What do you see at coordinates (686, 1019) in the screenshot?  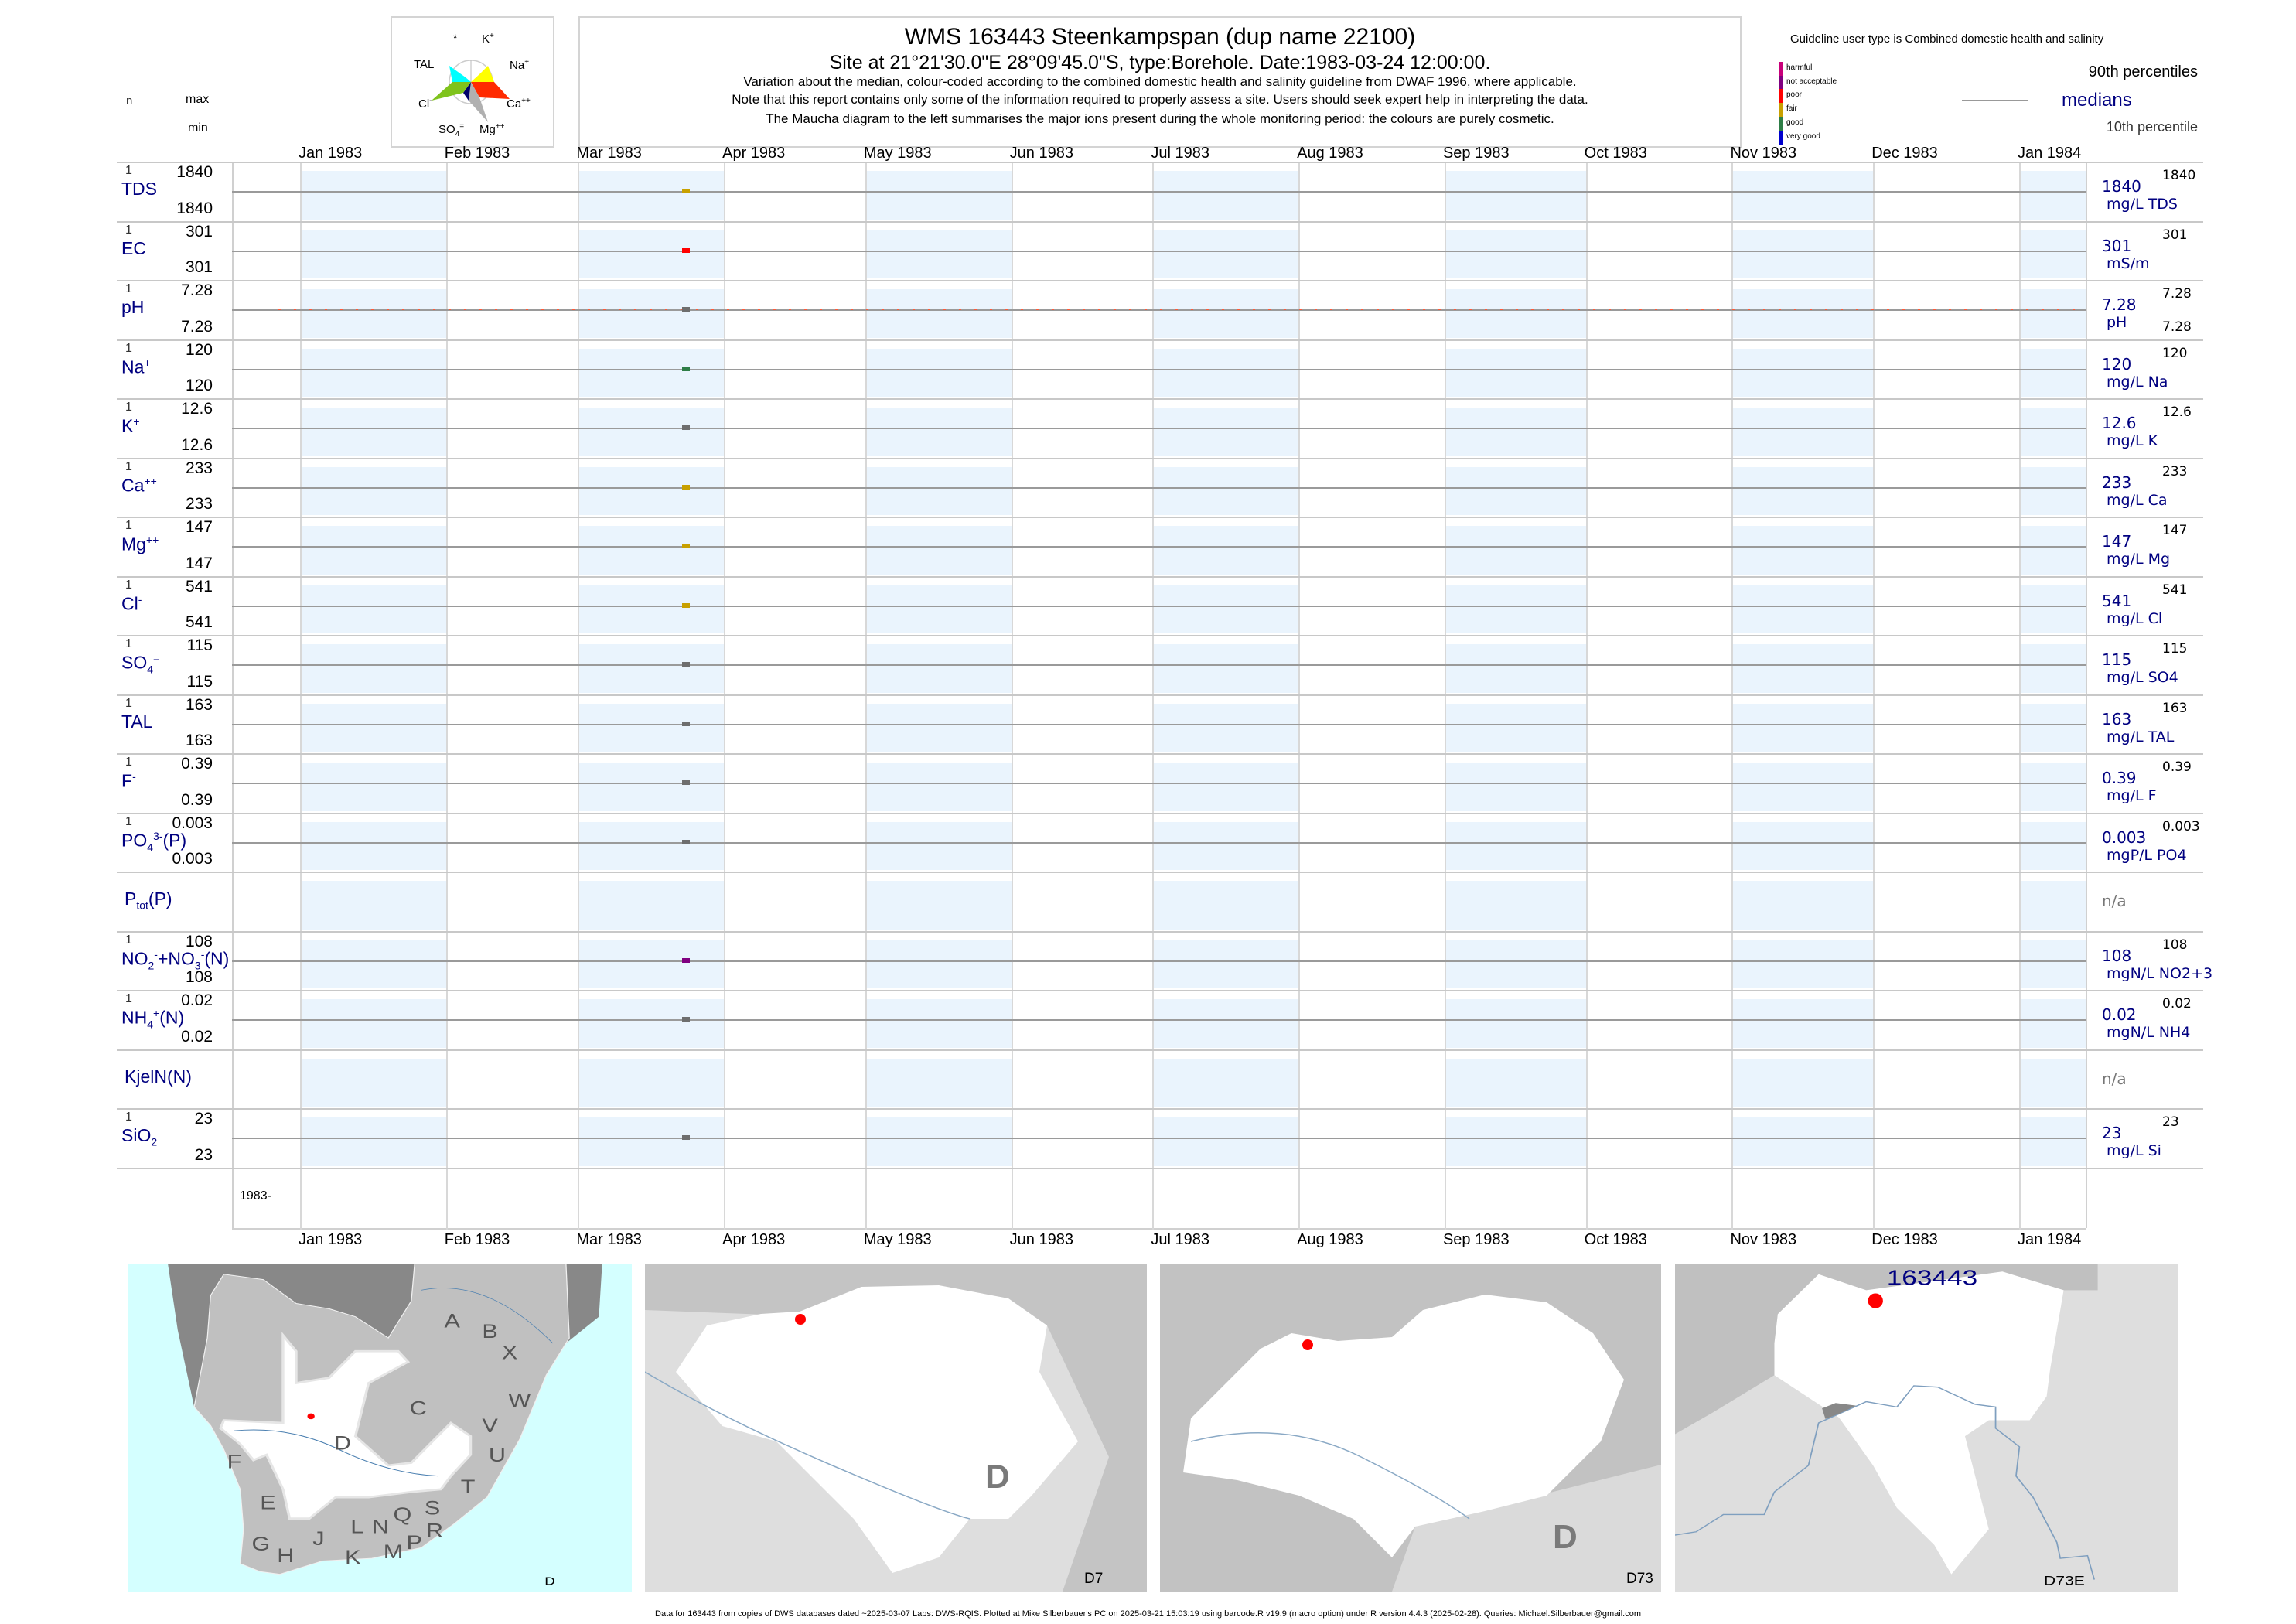 I see `data-point-nh4n` at bounding box center [686, 1019].